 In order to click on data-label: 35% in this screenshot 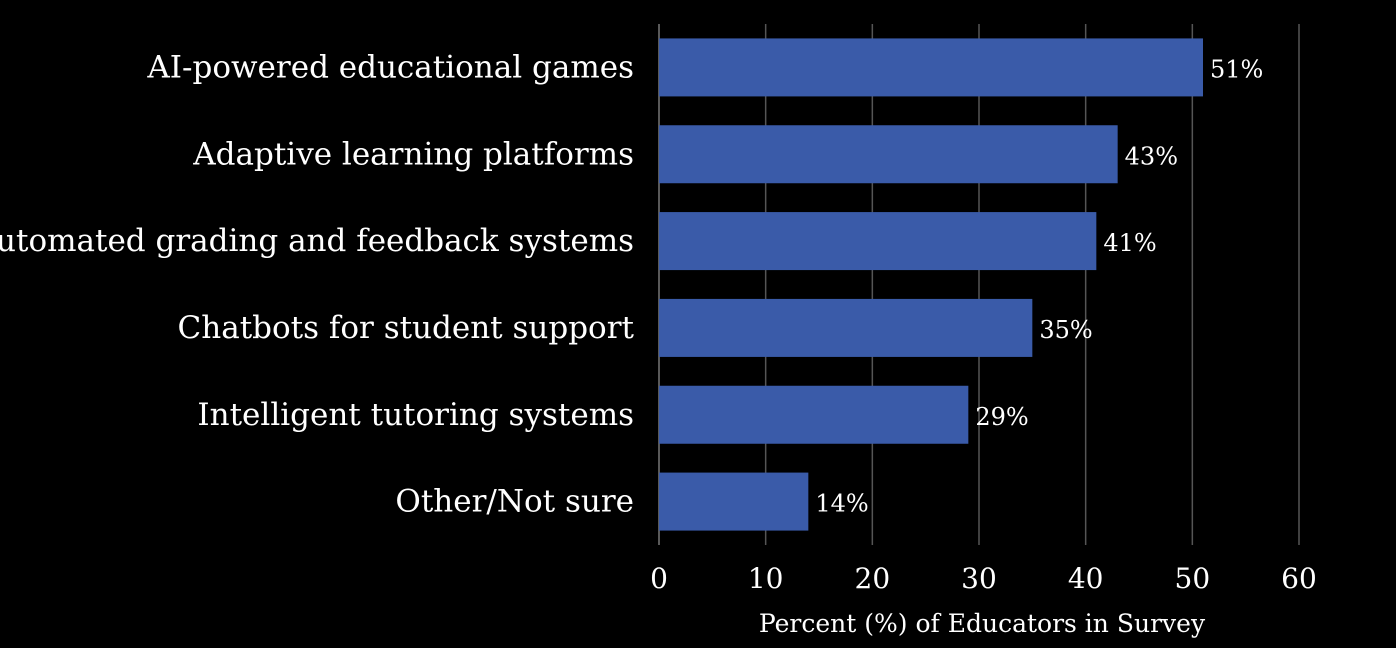, I will do `click(1065, 330)`.